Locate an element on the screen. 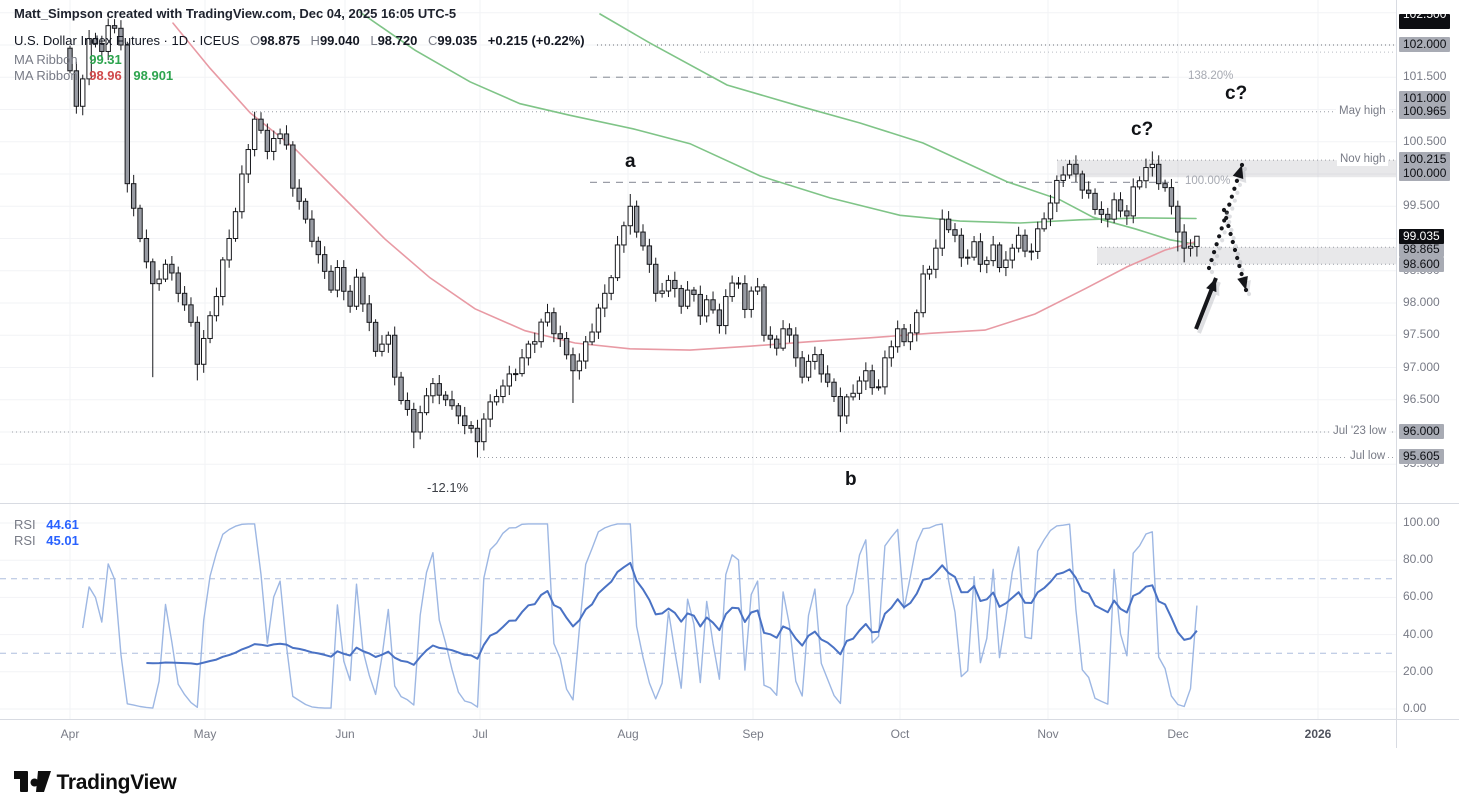 The width and height of the screenshot is (1459, 808). ma-ribbon-value-green: 99.31 is located at coordinates (105, 59).